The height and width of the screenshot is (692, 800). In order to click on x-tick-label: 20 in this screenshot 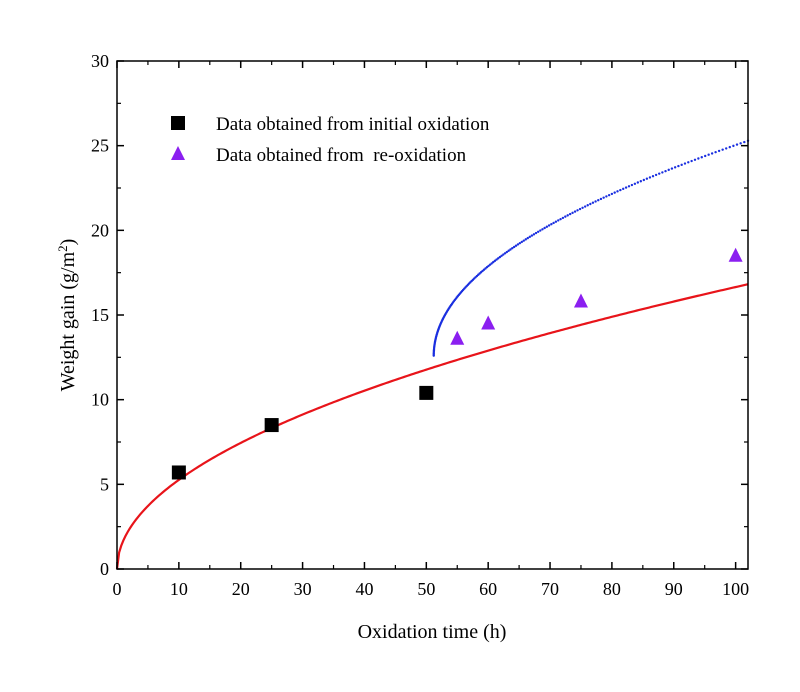, I will do `click(241, 589)`.